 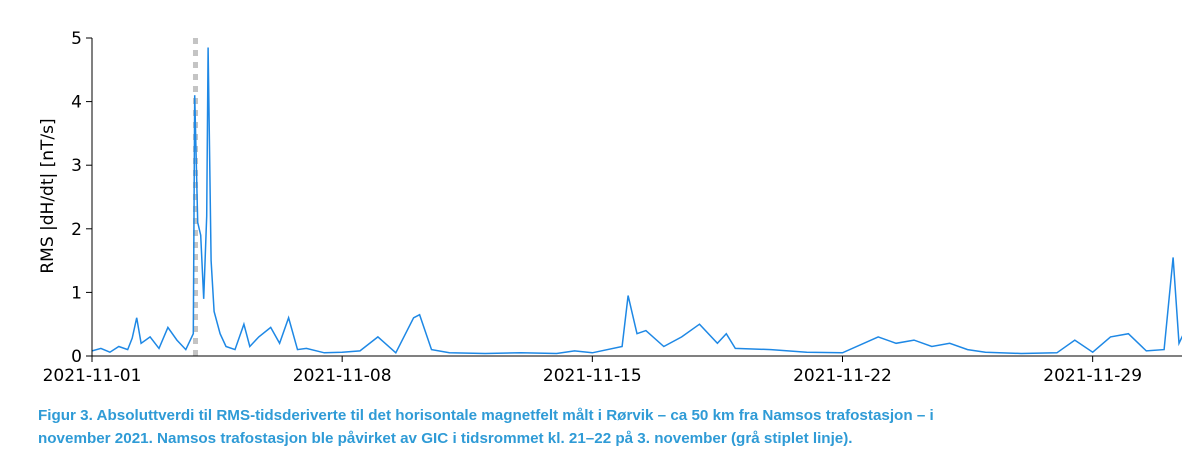 What do you see at coordinates (342, 376) in the screenshot?
I see `x-tick-label: 2021-11-08` at bounding box center [342, 376].